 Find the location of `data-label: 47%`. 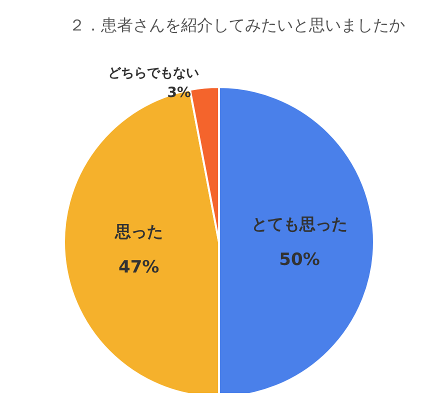

data-label: 47% is located at coordinates (139, 268).